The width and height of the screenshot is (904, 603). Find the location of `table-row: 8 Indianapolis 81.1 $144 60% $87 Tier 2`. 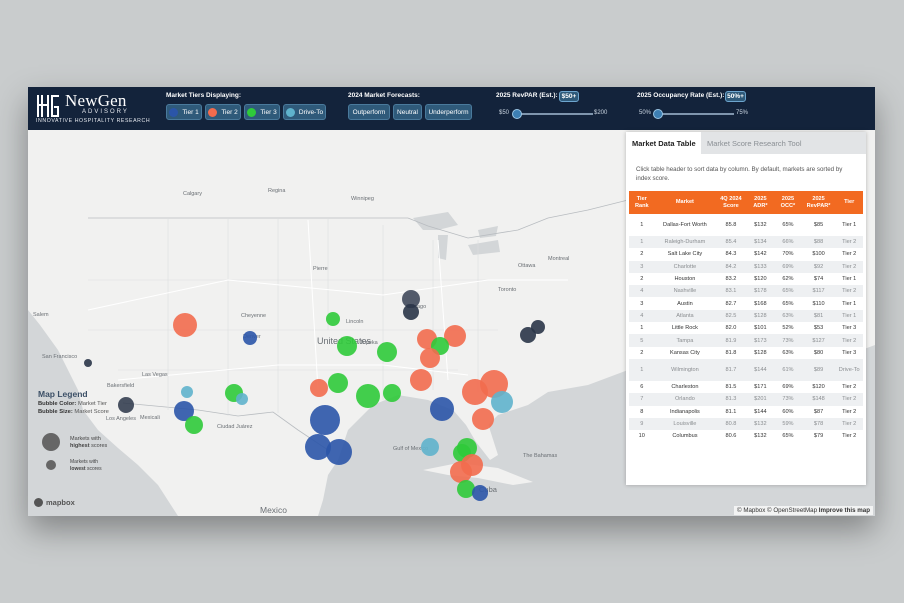

table-row: 8 Indianapolis 81.1 $144 60% $87 Tier 2 is located at coordinates (746, 412).